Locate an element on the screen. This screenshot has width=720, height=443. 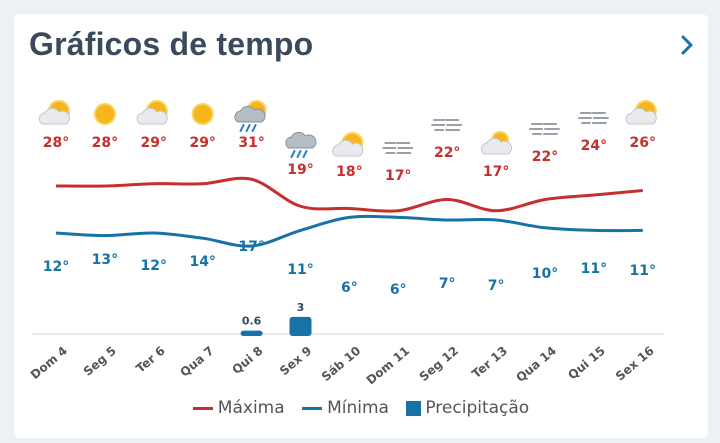
legend-precip-label: Precipitação is located at coordinates (477, 408).